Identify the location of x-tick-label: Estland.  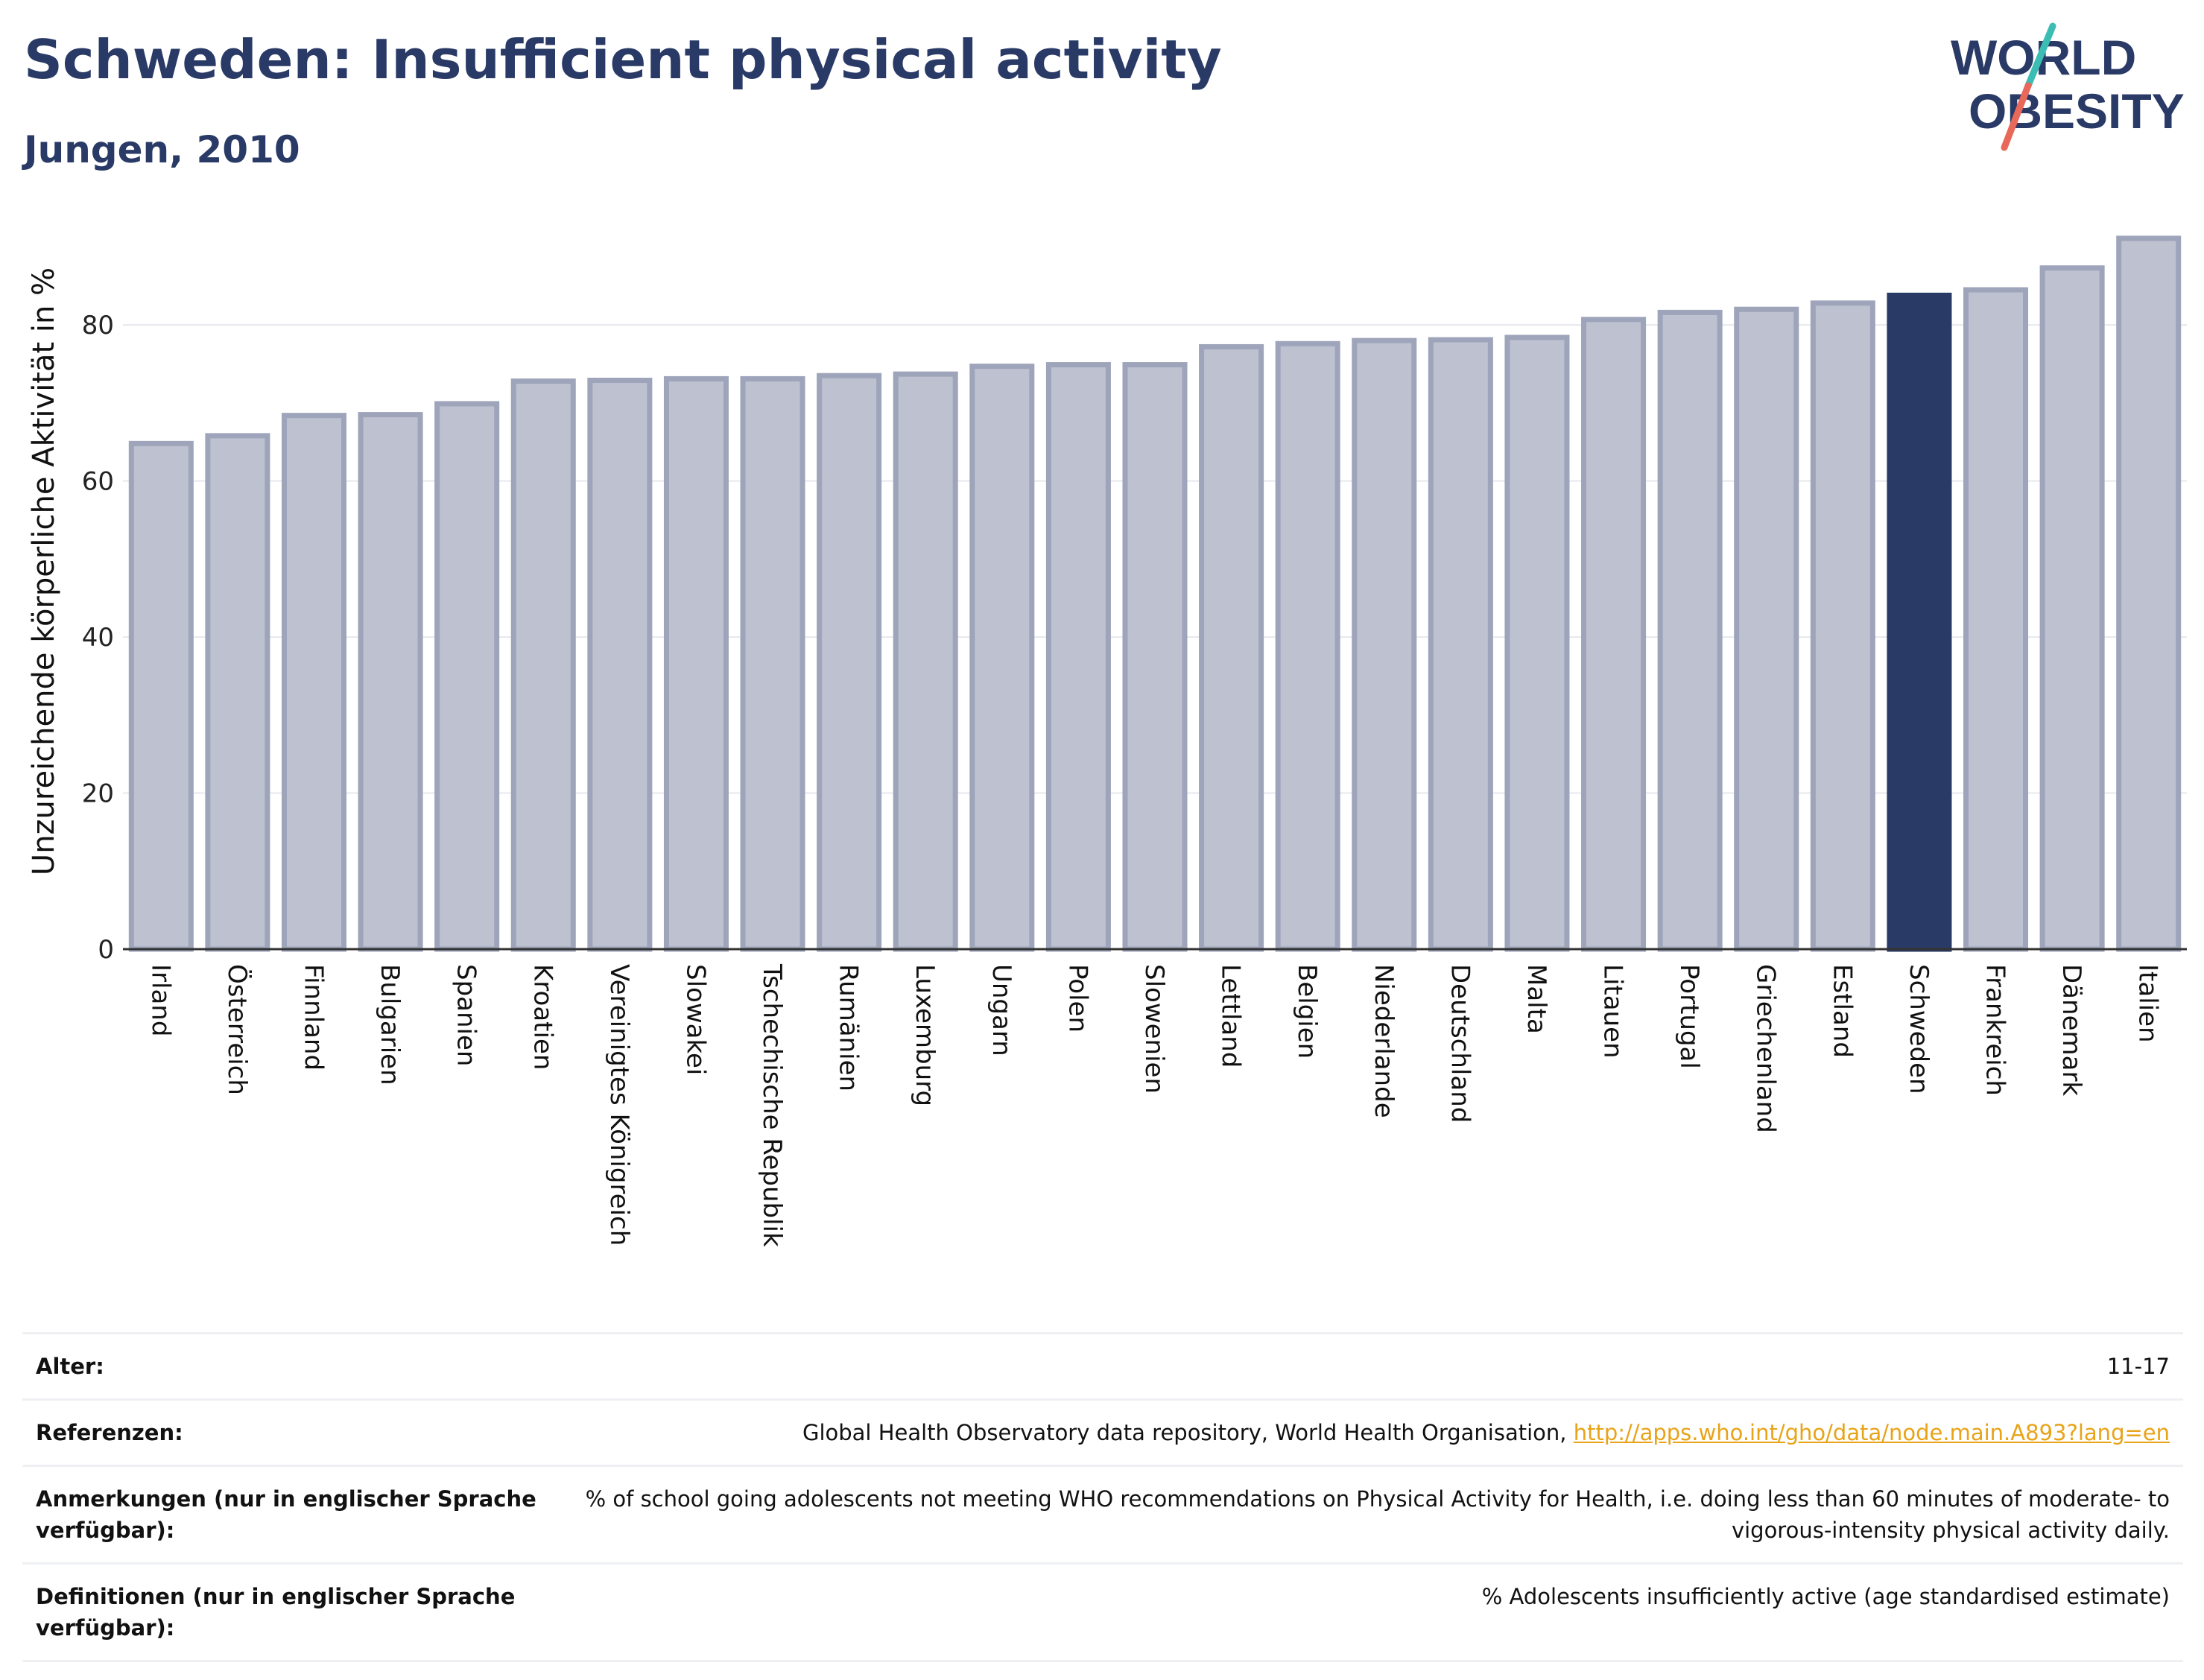
(1842, 1011).